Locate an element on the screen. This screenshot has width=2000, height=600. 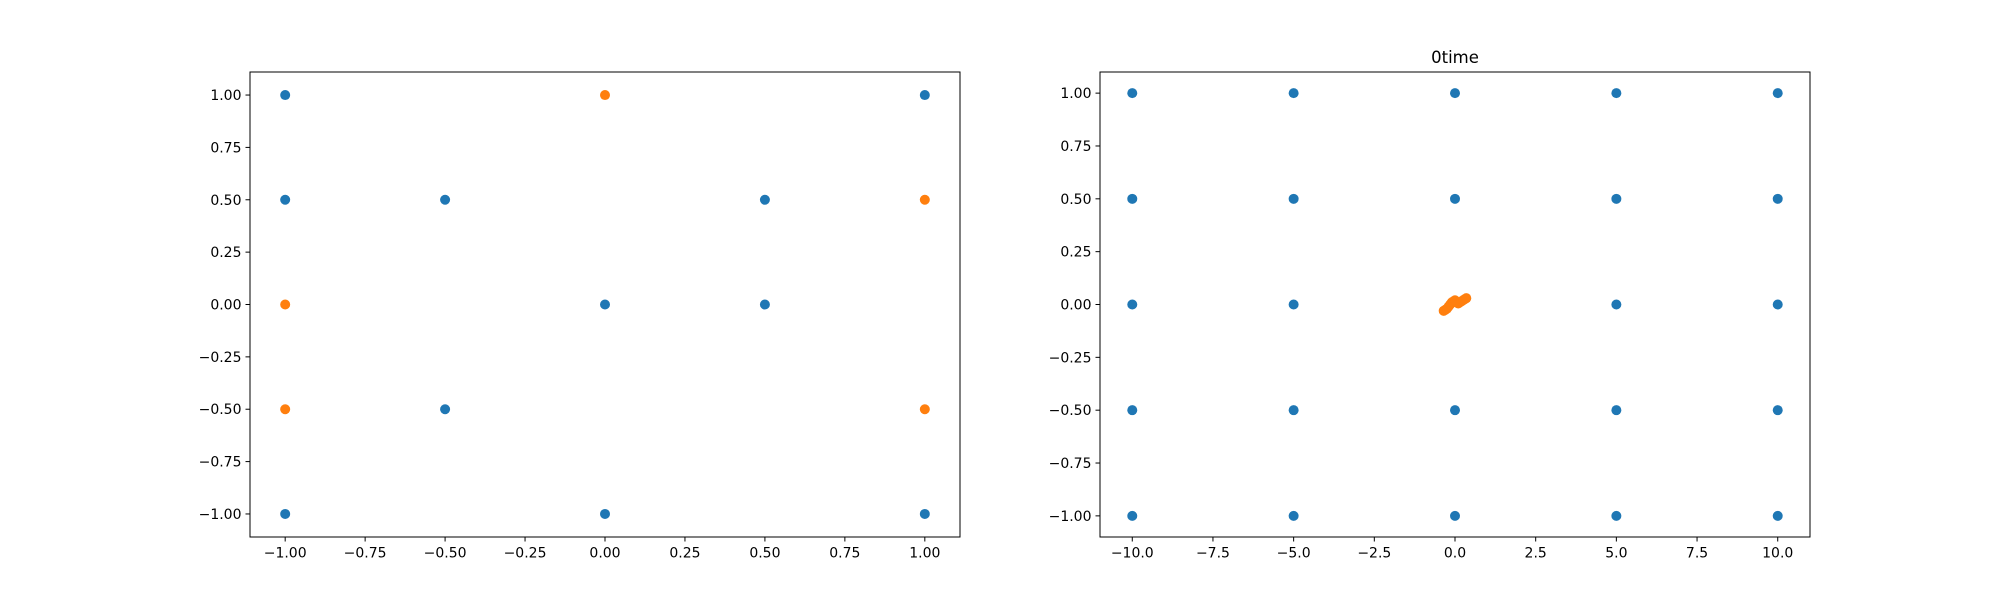
right-chart-title: 0time is located at coordinates (1455, 57).